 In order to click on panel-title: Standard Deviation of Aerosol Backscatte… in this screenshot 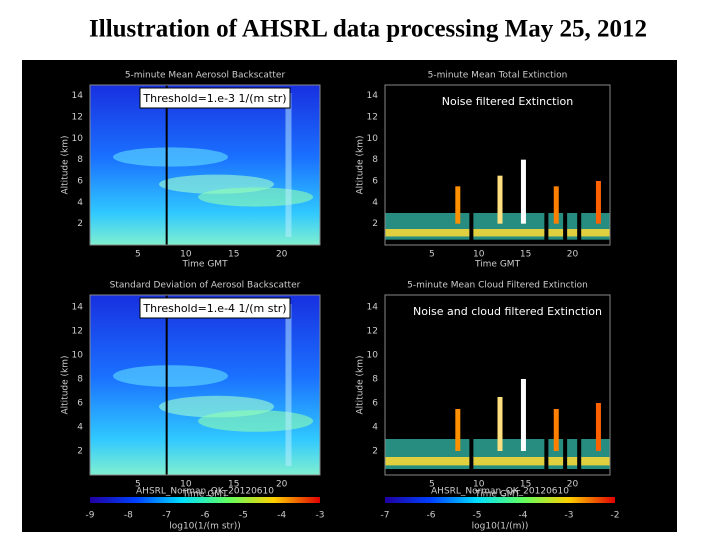, I will do `click(205, 286)`.